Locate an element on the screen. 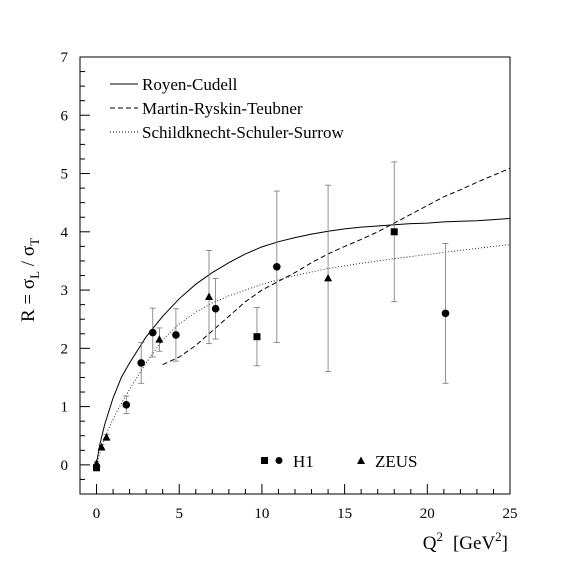 Image resolution: width=567 pixels, height=567 pixels. y-axis-title-mid: / σ is located at coordinates (28, 258).